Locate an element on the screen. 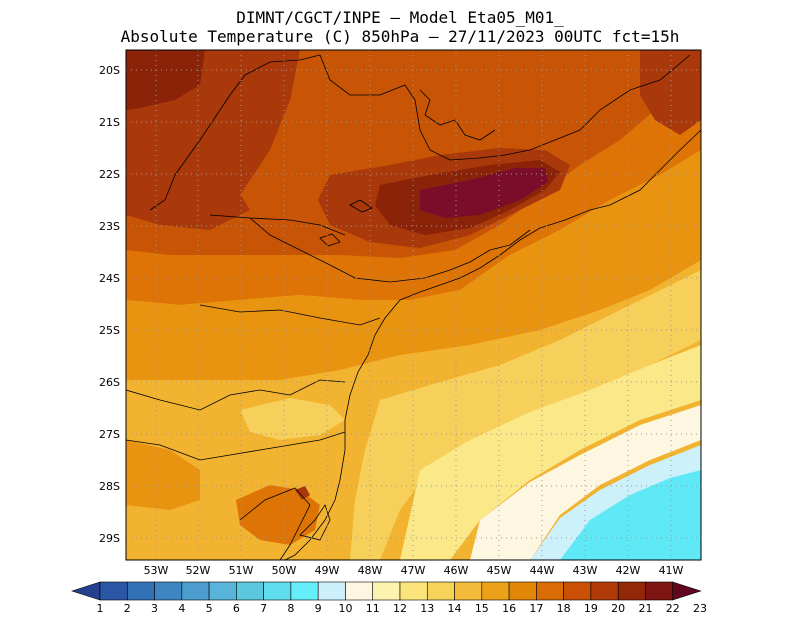 Image resolution: width=800 pixels, height=618 pixels. field-darkest-core is located at coordinates (484, 193).